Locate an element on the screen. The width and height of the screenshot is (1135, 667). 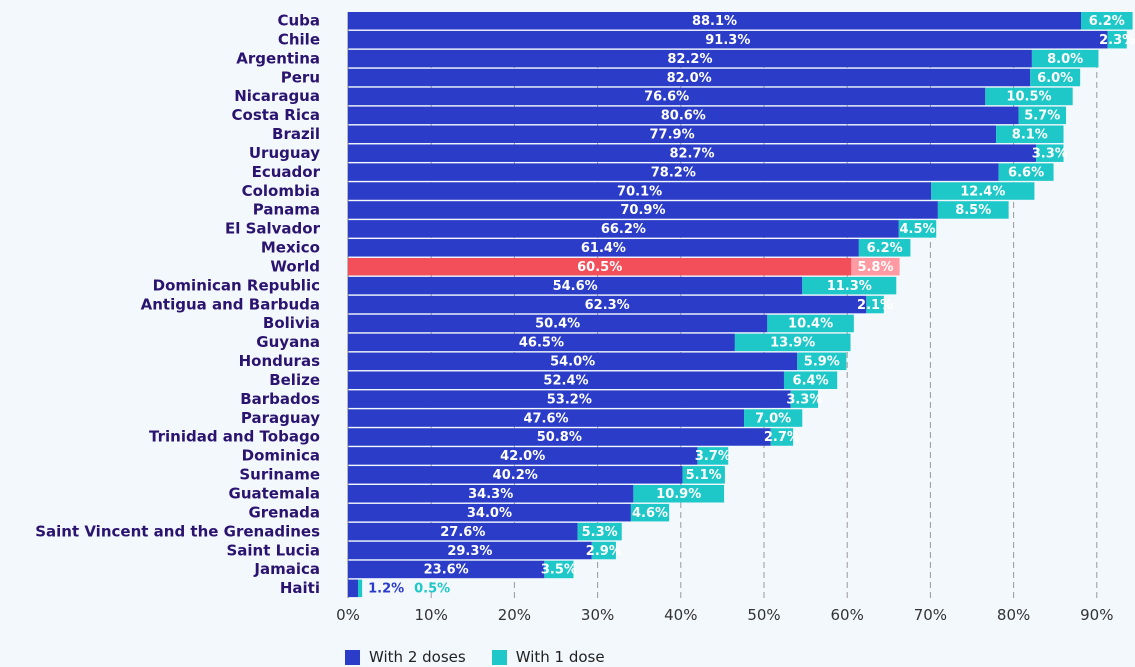
value-label-two-doses: 60.5% is located at coordinates (599, 267).